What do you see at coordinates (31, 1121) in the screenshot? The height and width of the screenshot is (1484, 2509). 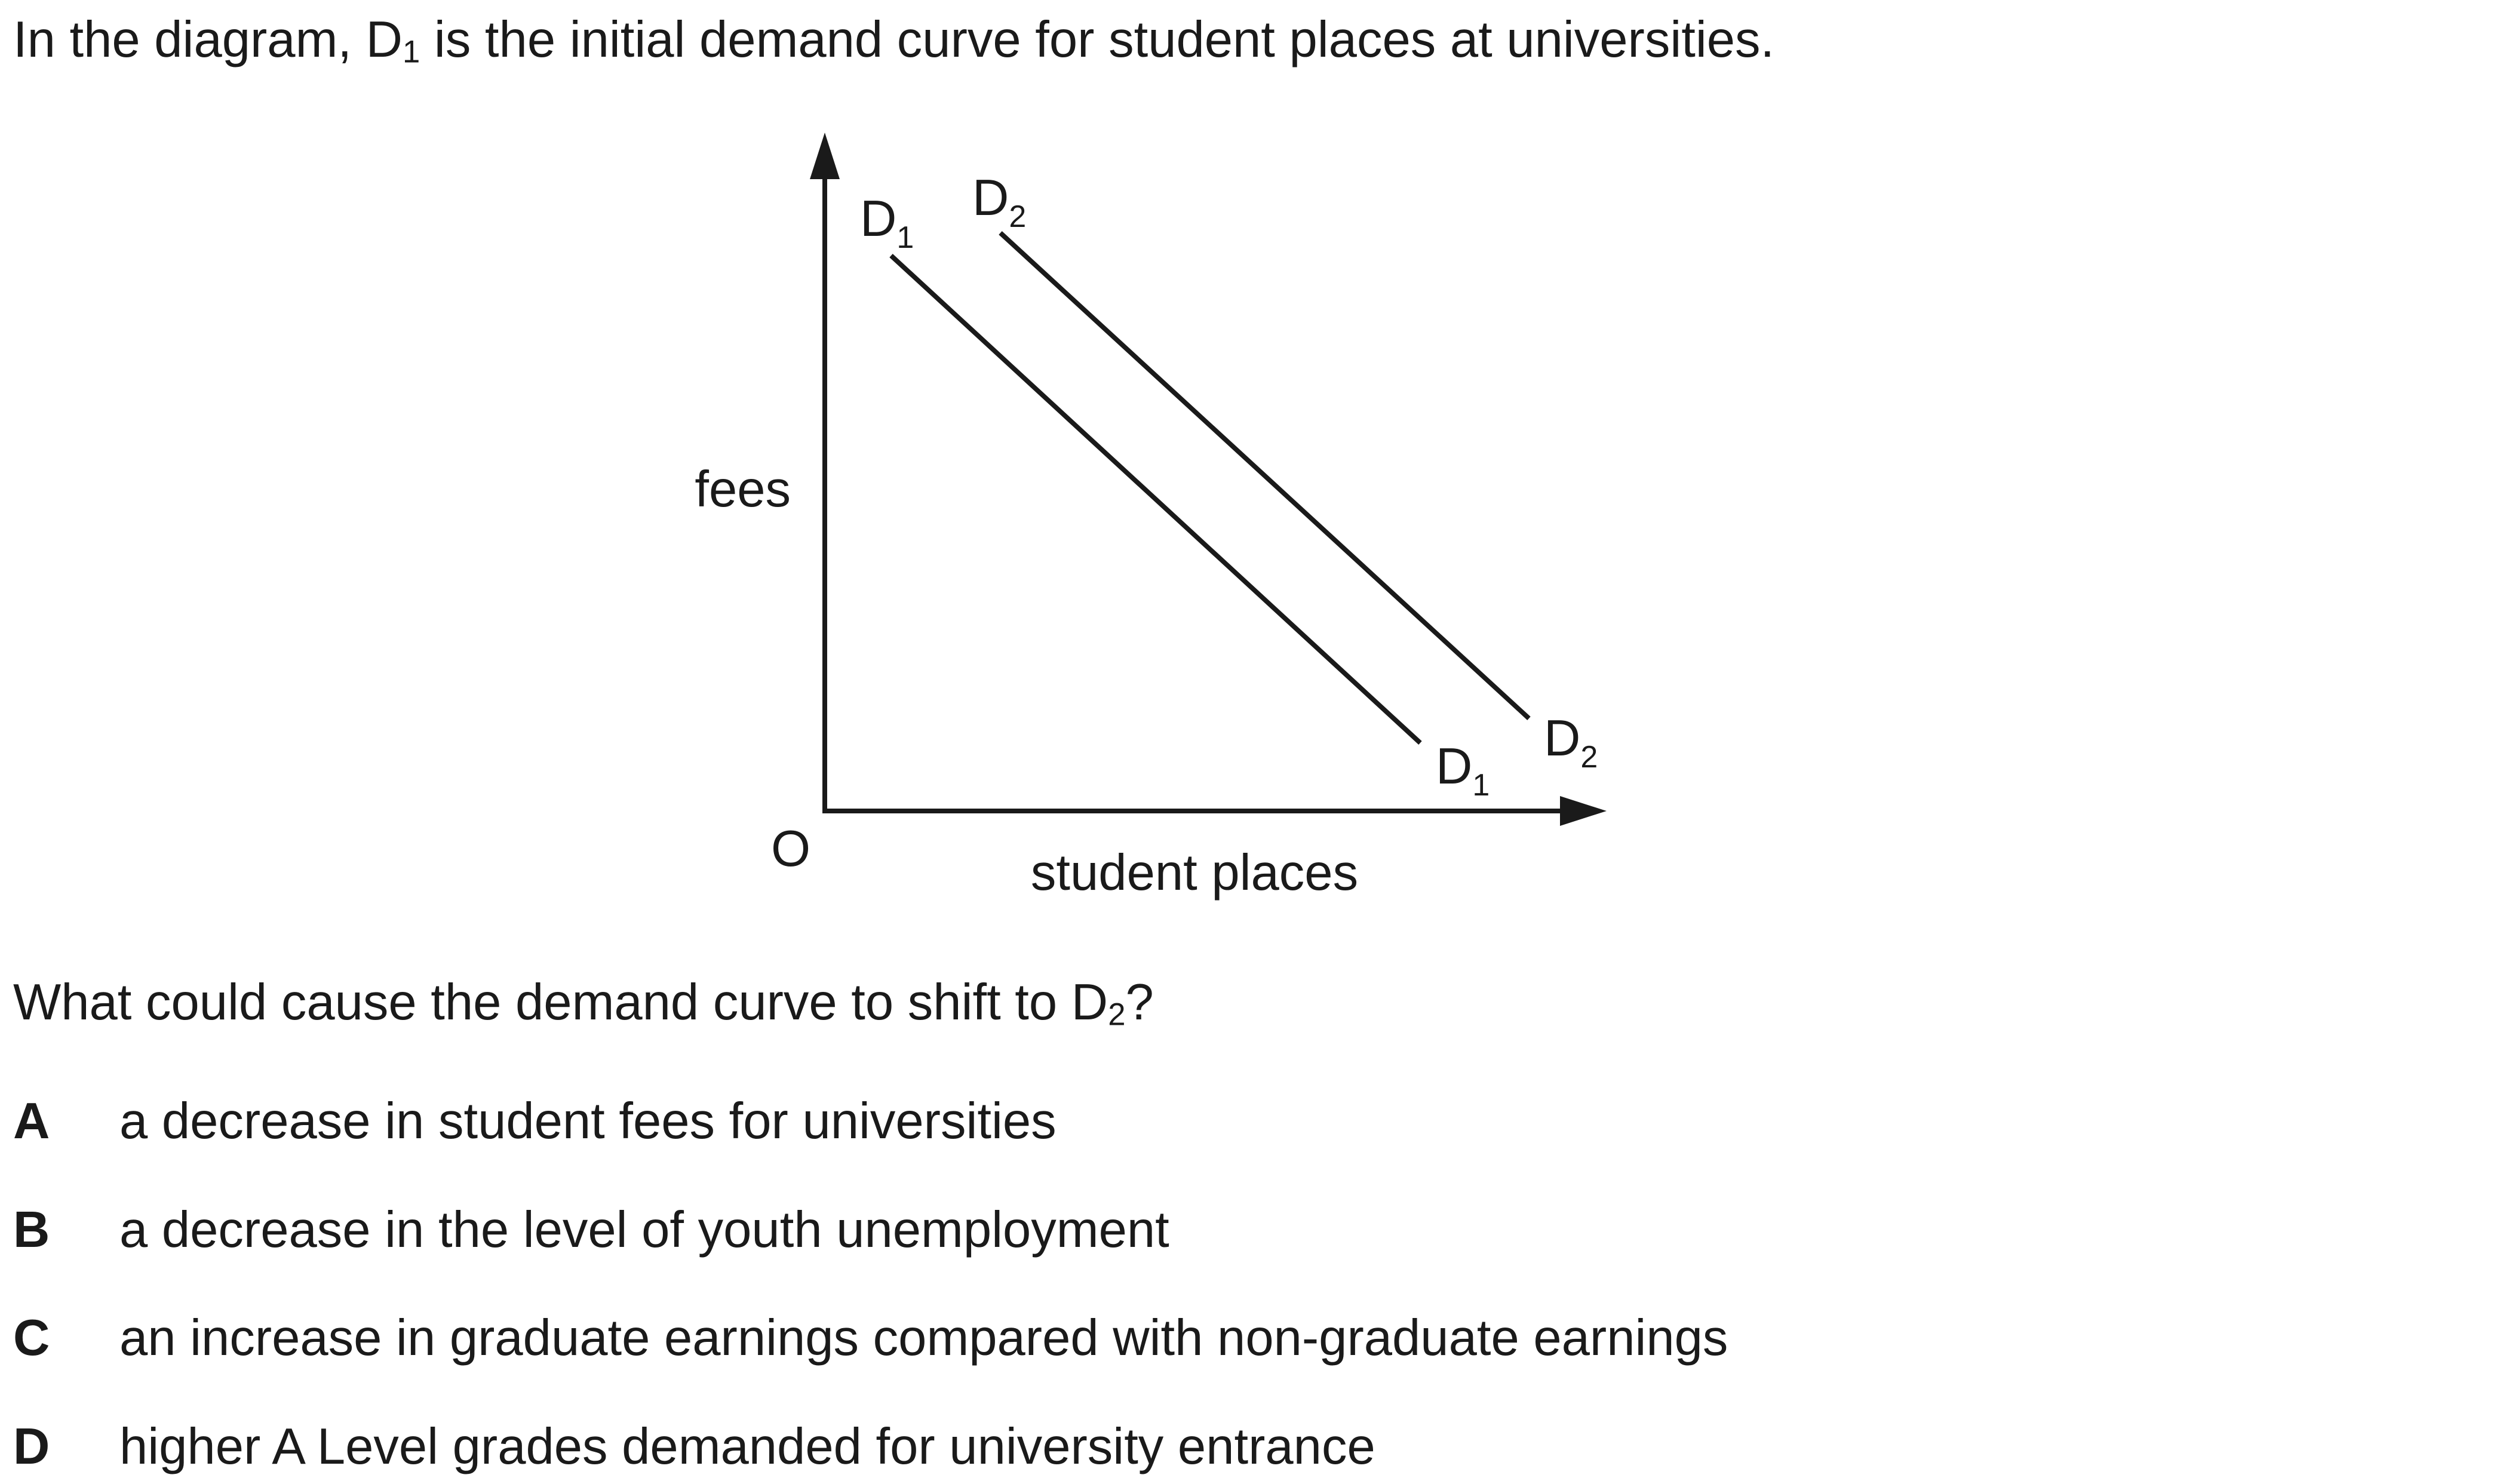 I see `option-a-letter: A` at bounding box center [31, 1121].